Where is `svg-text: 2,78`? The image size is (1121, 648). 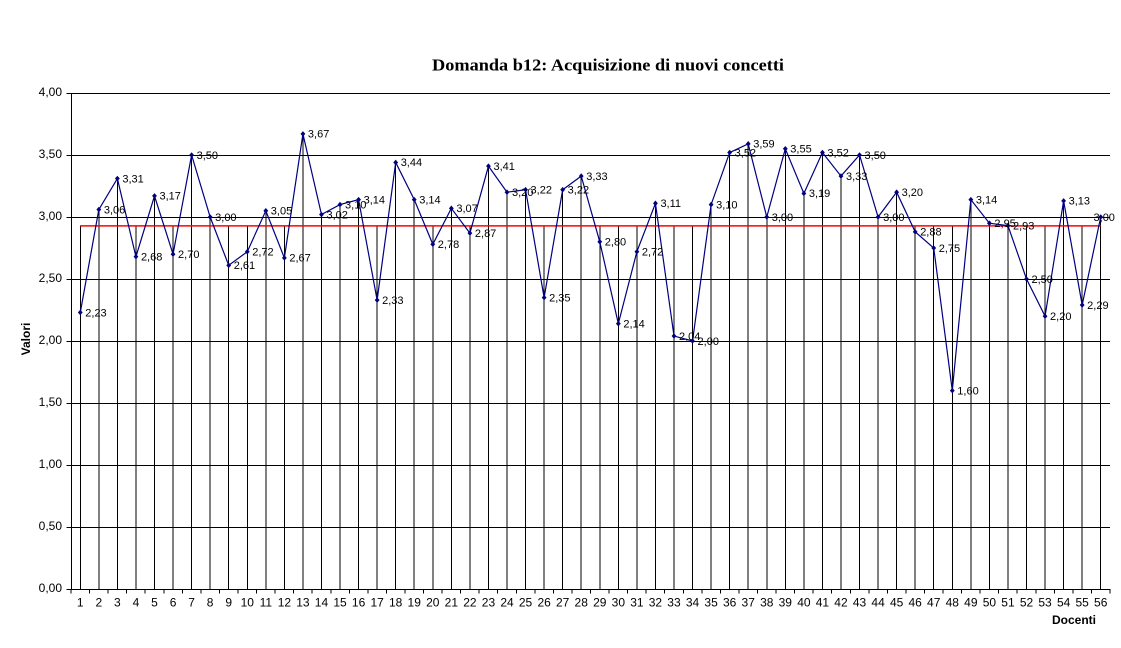 svg-text: 2,78 is located at coordinates (448, 245).